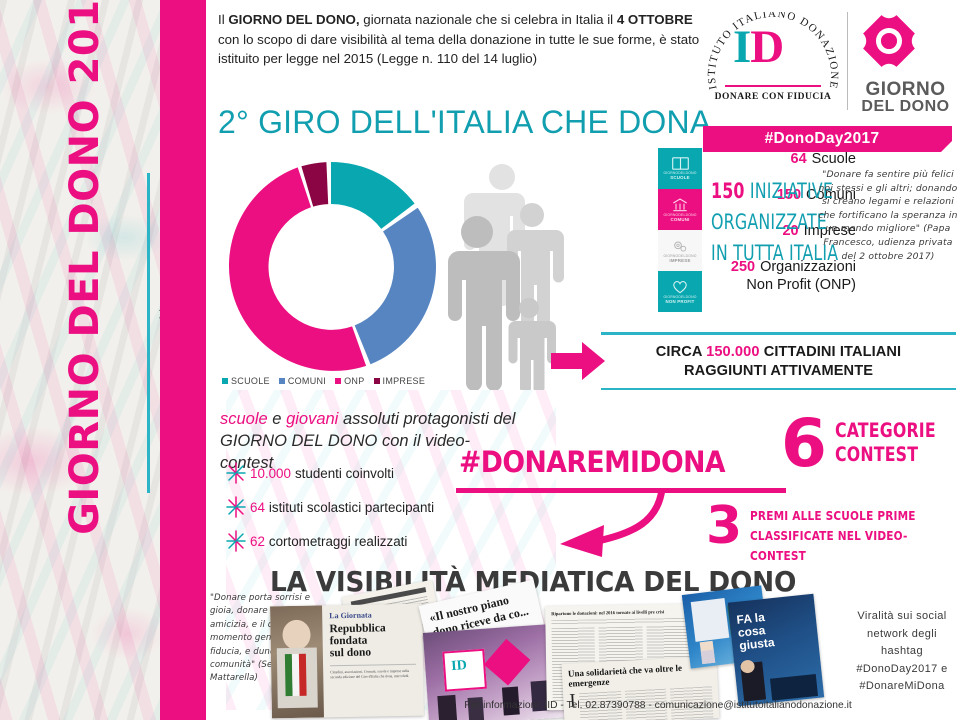 This screenshot has height=720, width=960. What do you see at coordinates (829, 231) in the screenshot?
I see `stat-label-imprese: Imprese` at bounding box center [829, 231].